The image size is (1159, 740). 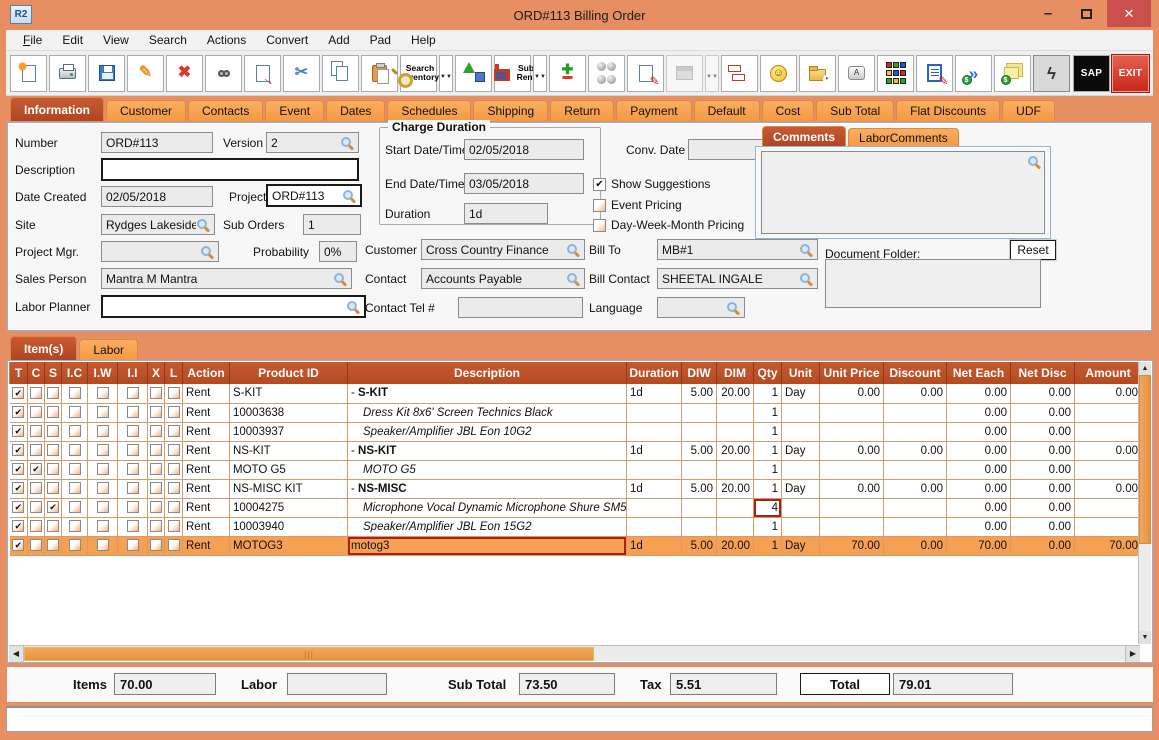 What do you see at coordinates (800, 373) in the screenshot?
I see `column-header-unit: Unit` at bounding box center [800, 373].